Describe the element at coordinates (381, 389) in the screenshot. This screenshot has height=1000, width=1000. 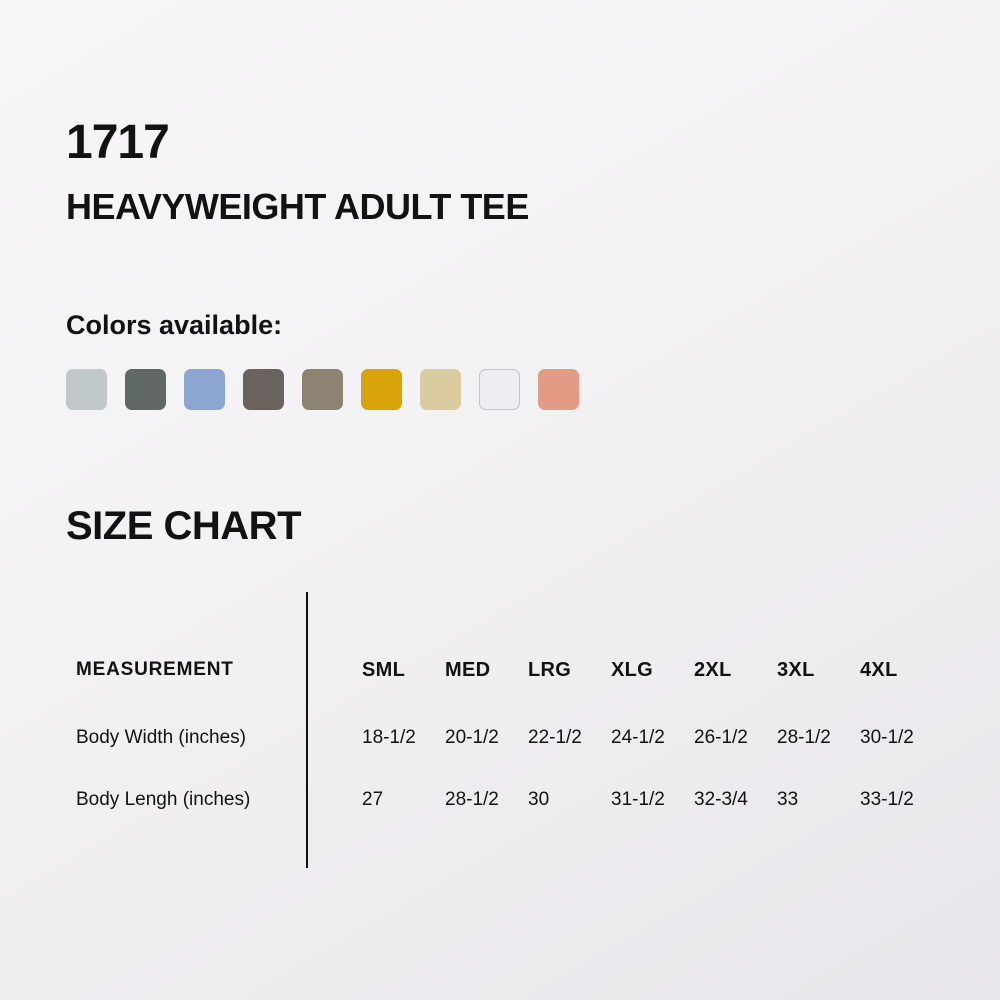
I see `color-swatch-mustard-gold` at that location.